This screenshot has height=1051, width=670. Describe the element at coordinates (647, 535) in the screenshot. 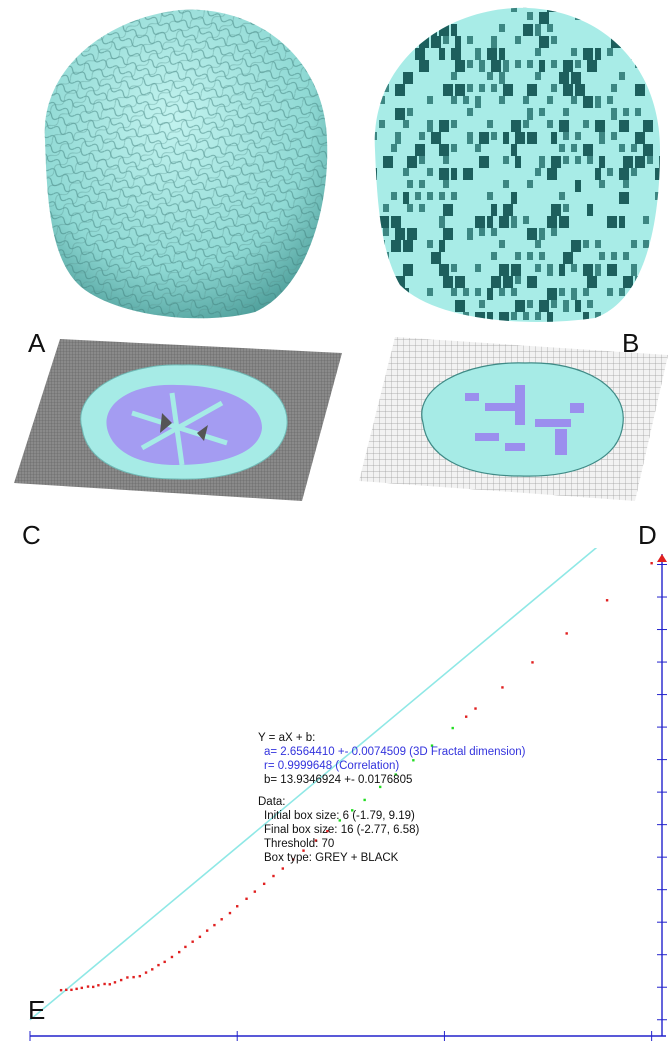

I see `panel-d-label: D` at that location.